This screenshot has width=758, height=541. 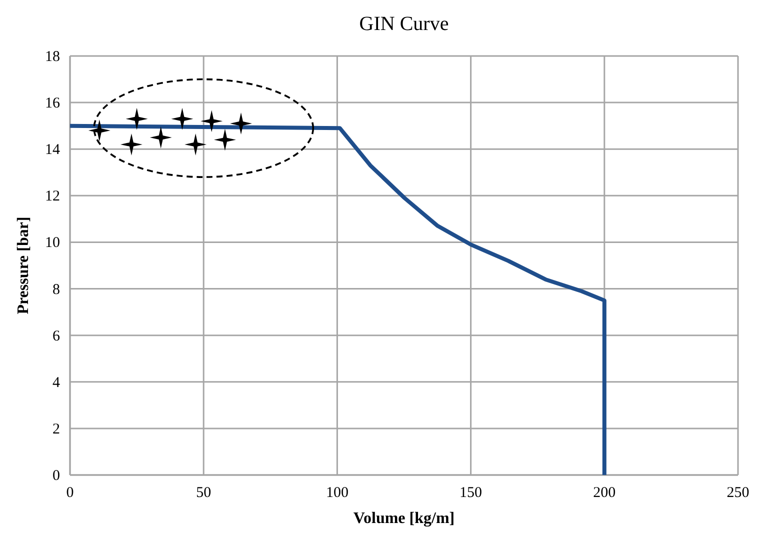 What do you see at coordinates (404, 24) in the screenshot?
I see `chart-title: GIN Curve` at bounding box center [404, 24].